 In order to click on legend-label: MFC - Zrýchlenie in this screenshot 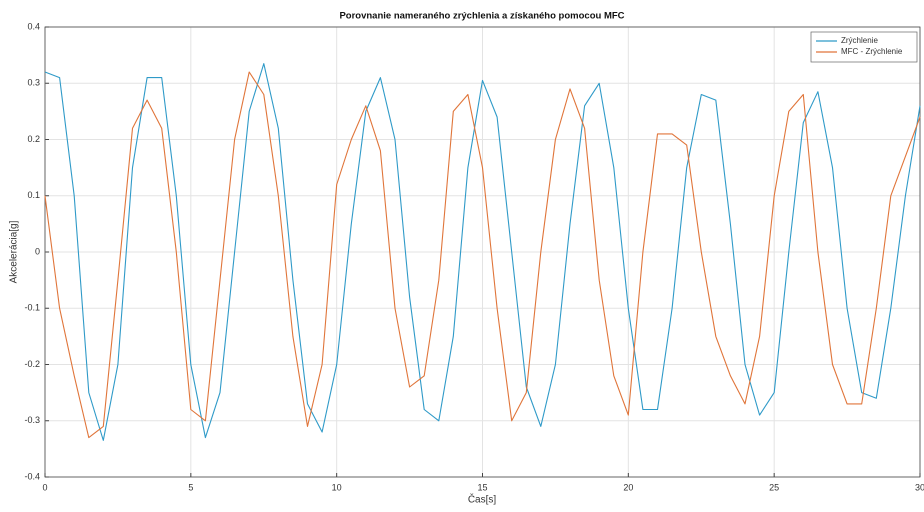, I will do `click(872, 51)`.